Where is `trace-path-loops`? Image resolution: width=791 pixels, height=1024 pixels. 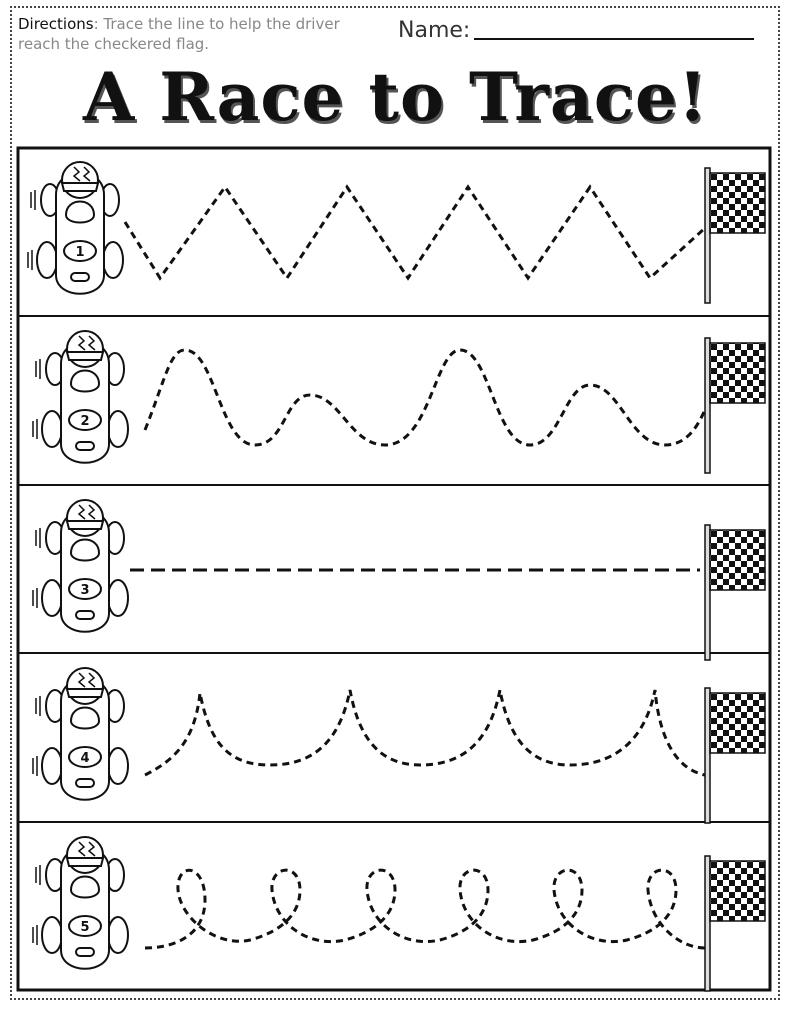 trace-path-loops is located at coordinates (425, 909).